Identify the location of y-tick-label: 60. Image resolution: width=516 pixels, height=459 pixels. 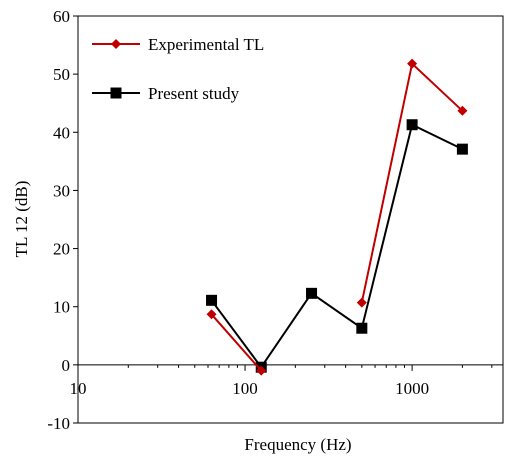
(61, 16).